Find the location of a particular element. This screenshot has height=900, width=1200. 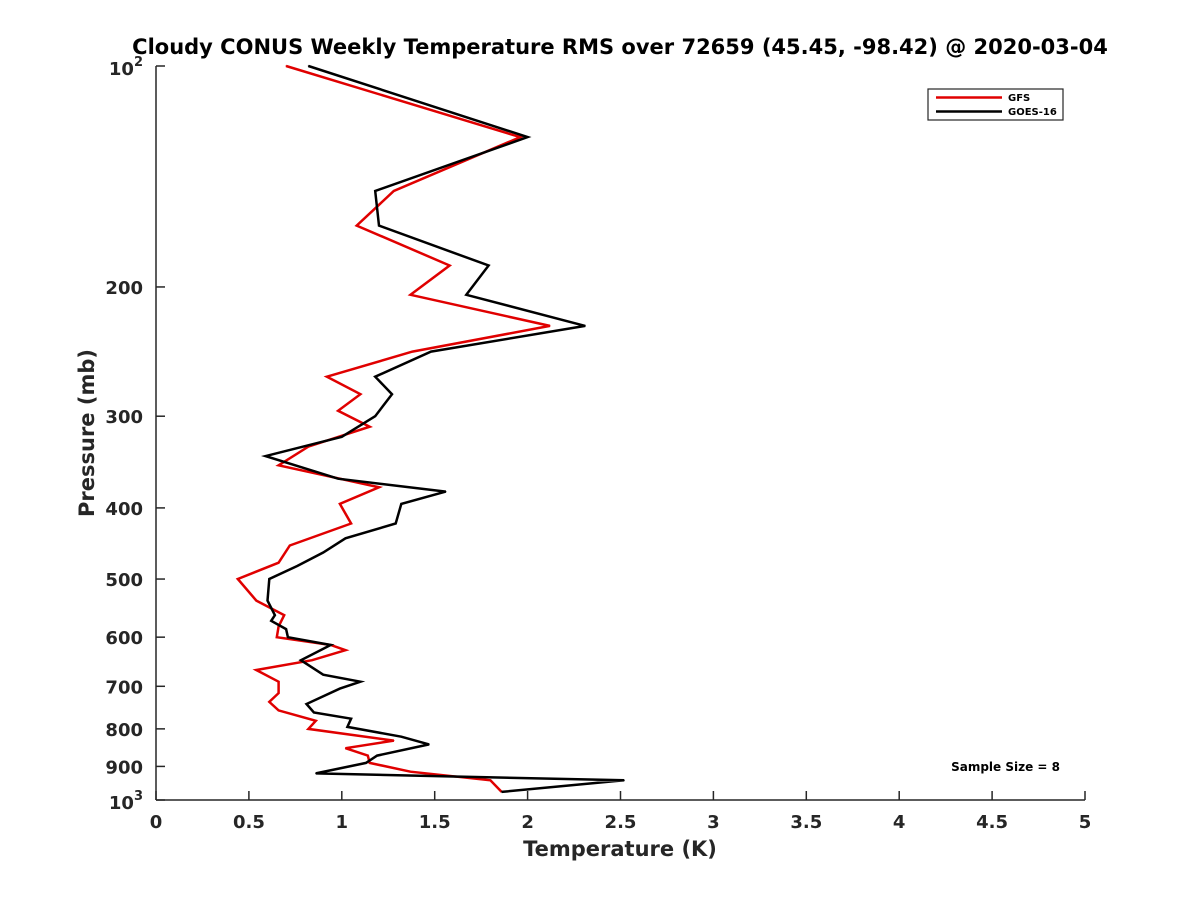

y-axis-label: Pressure (mb) is located at coordinates (87, 433).